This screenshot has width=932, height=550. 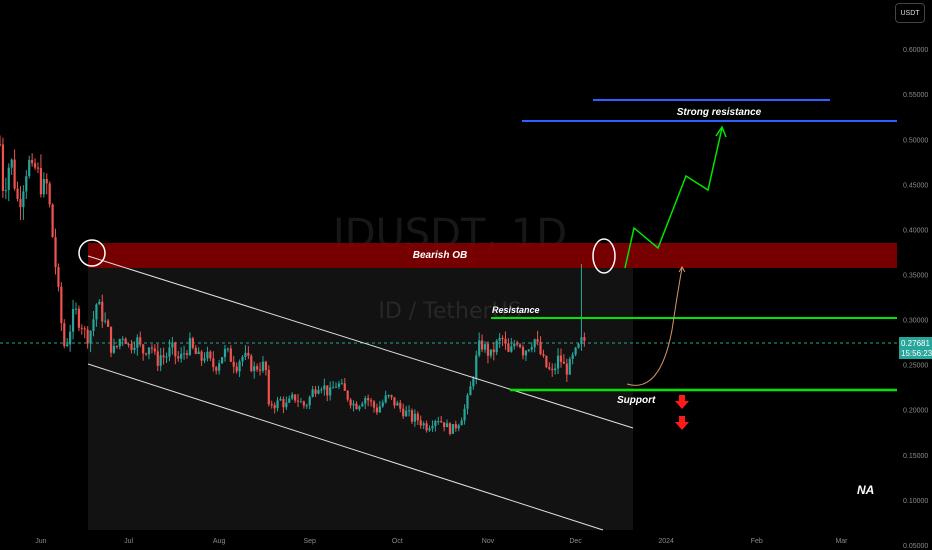 I want to click on bullish-projection-path, so click(x=673, y=198).